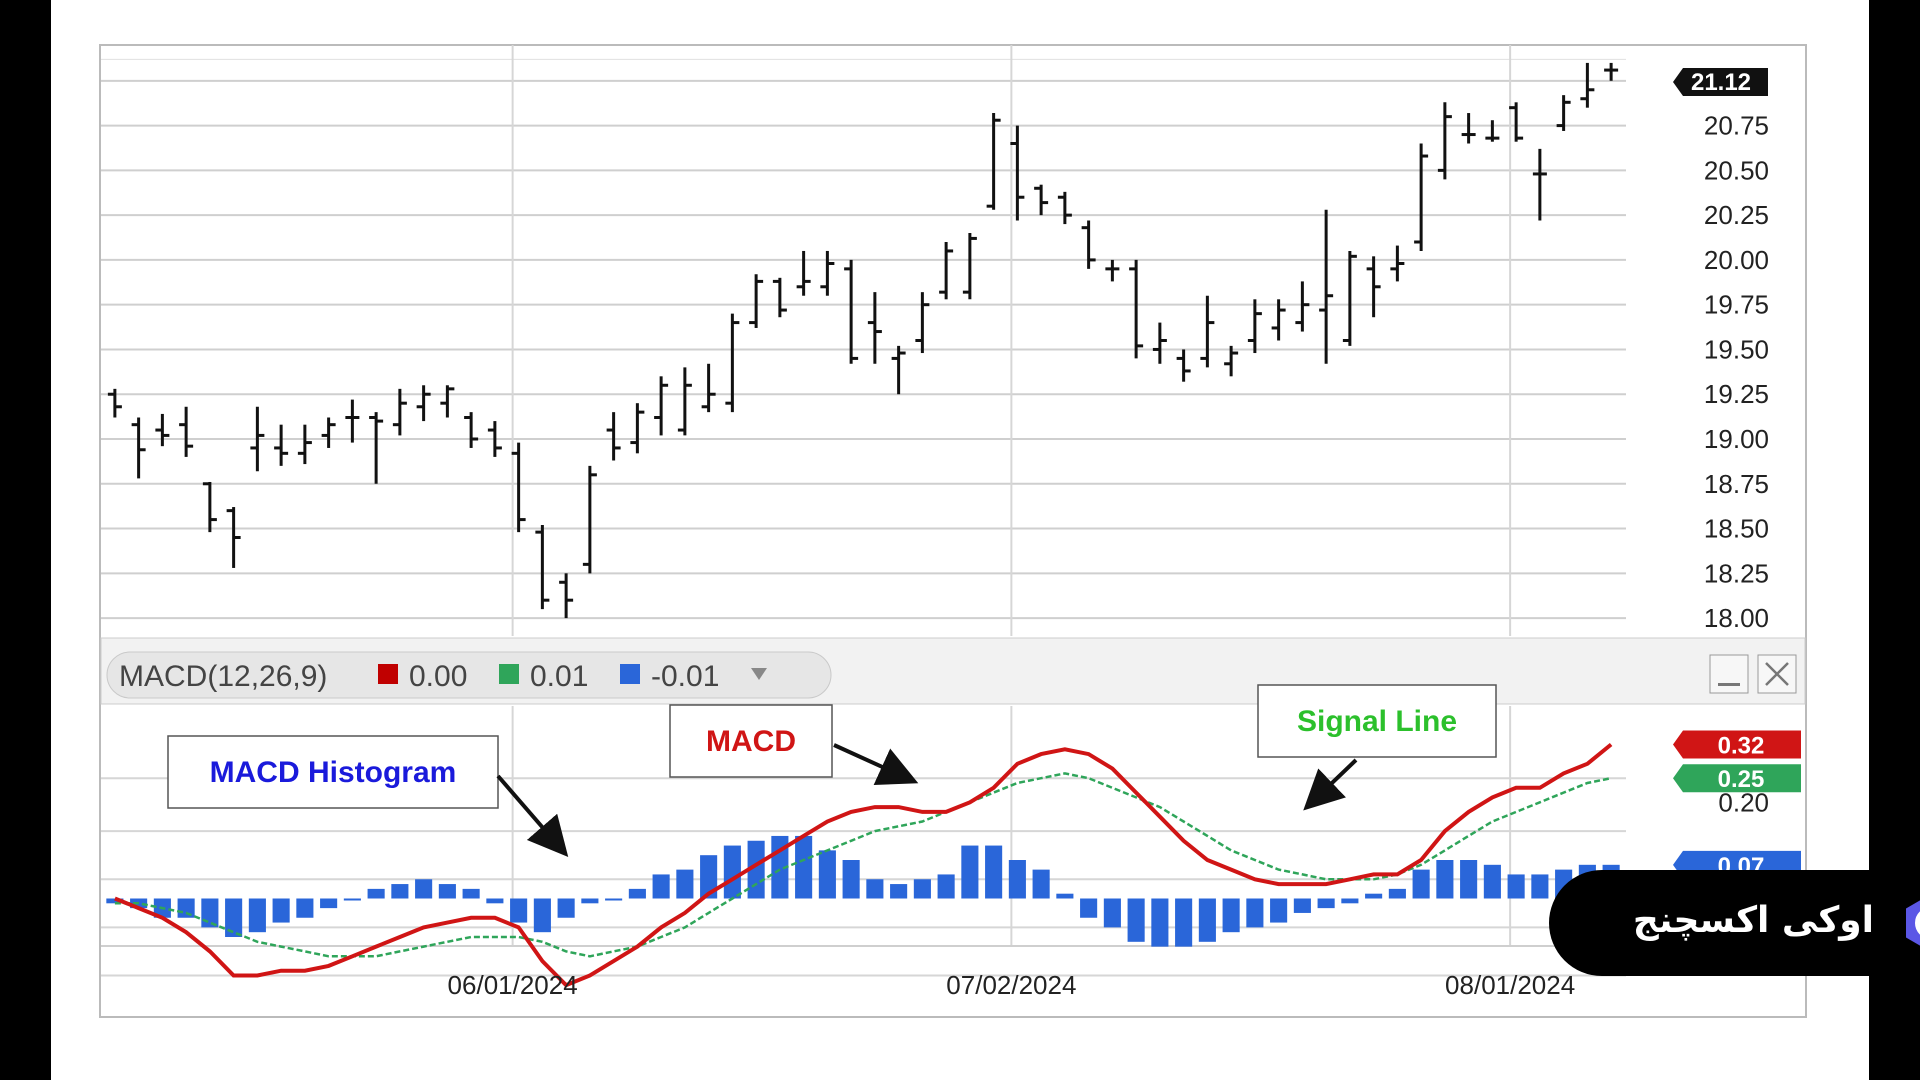 The height and width of the screenshot is (1080, 1920). I want to click on price-tick-label: 18.75, so click(1736, 484).